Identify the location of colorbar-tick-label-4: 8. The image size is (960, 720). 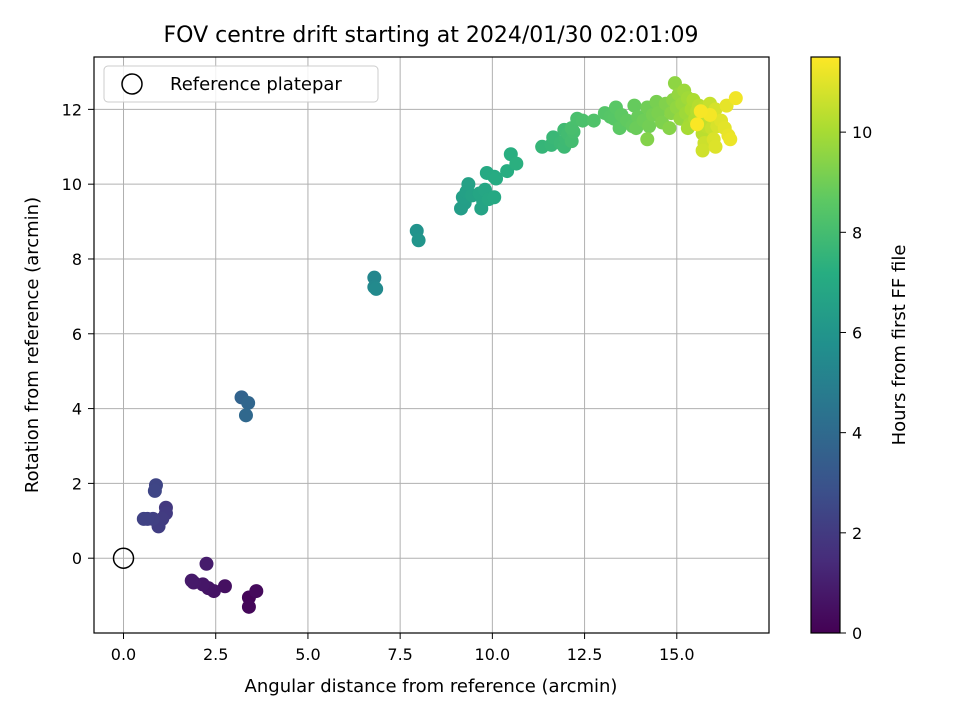
(857, 232).